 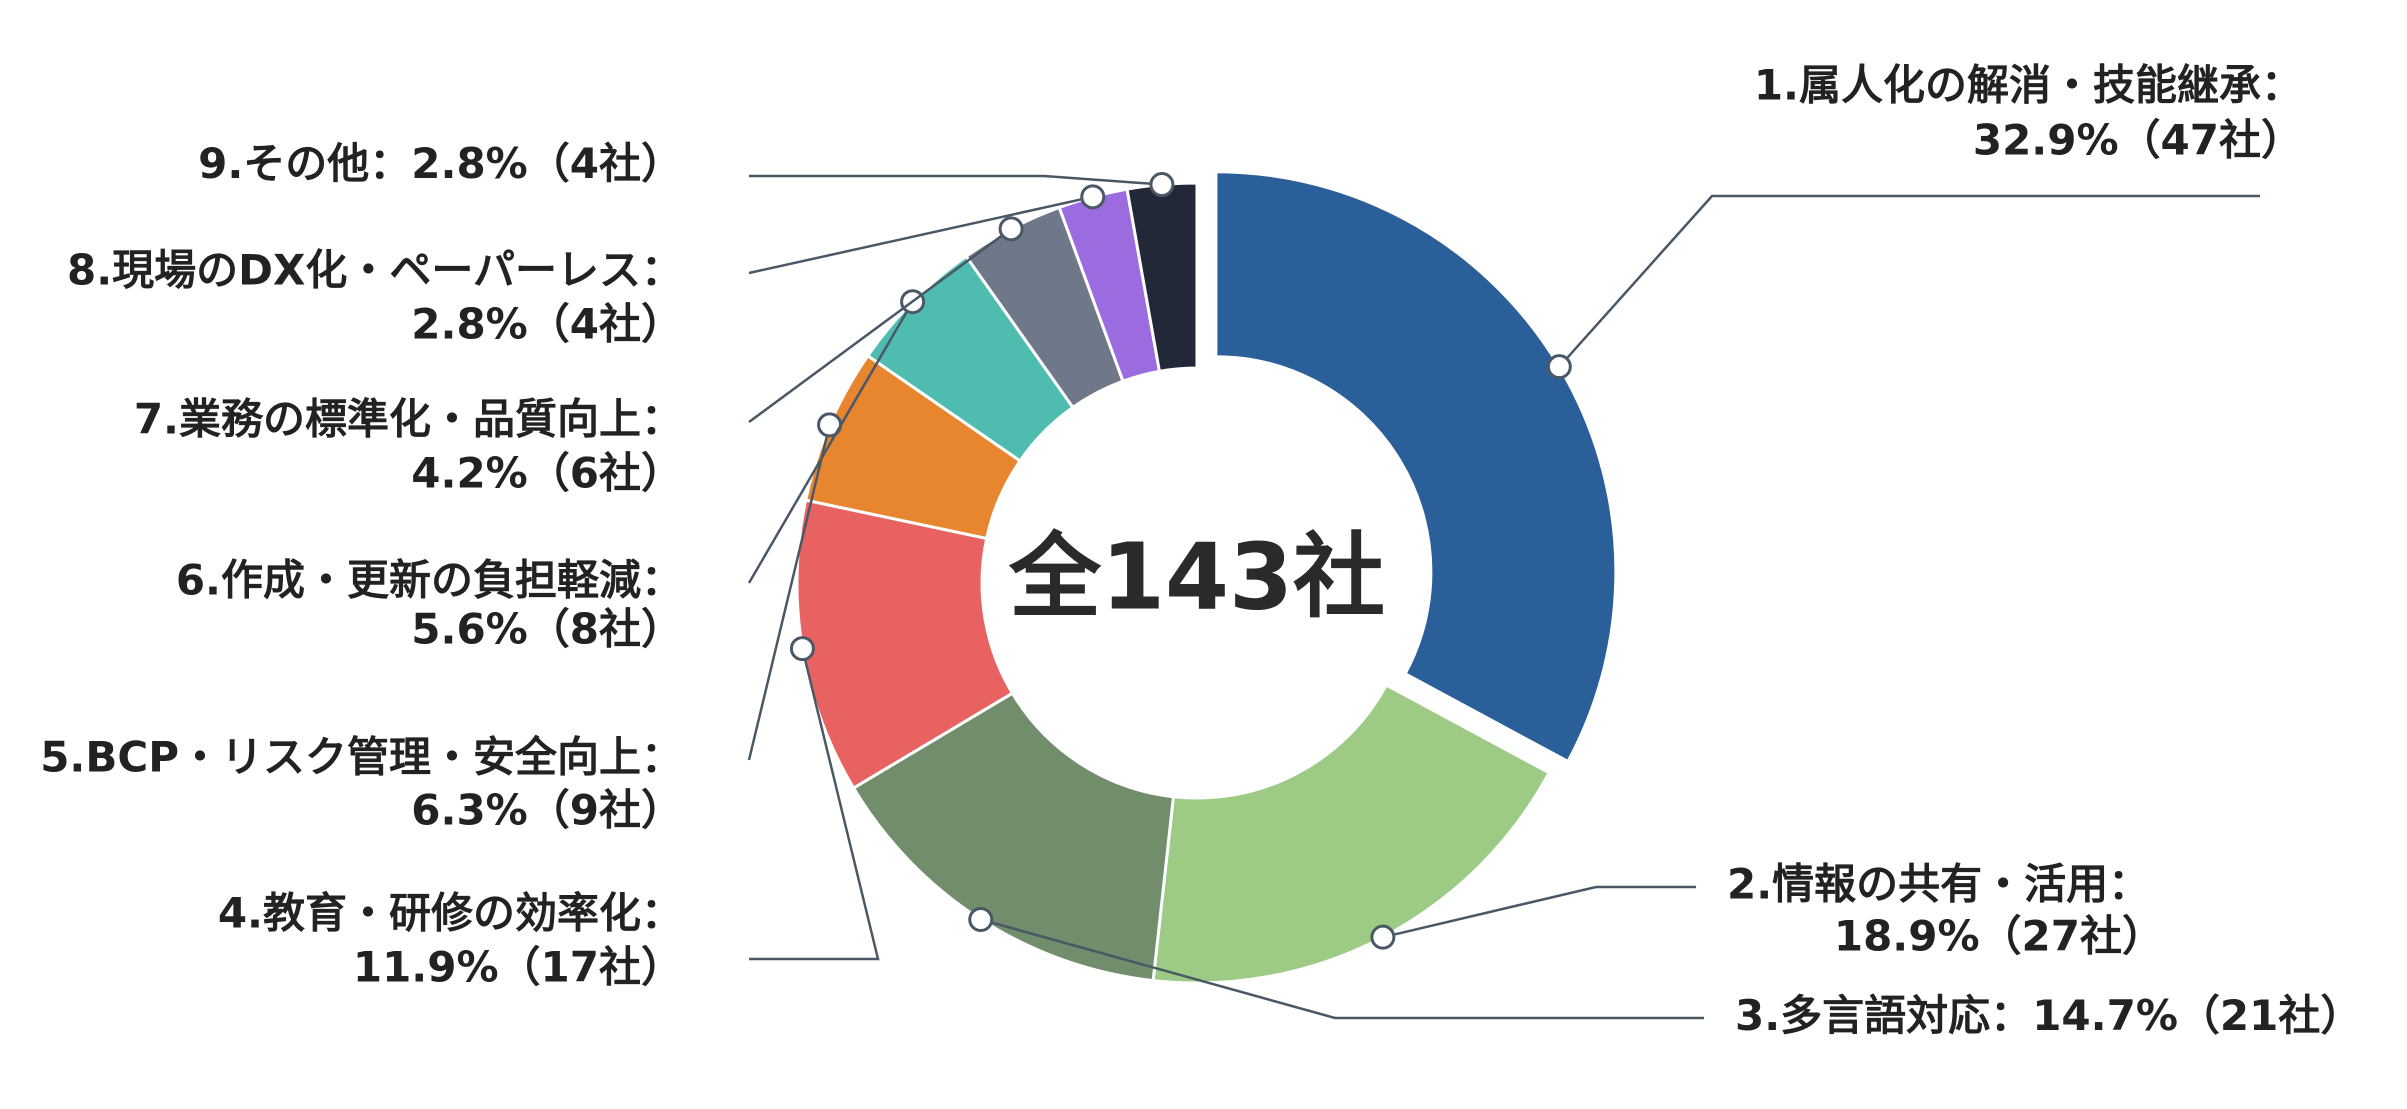 What do you see at coordinates (375, 270) in the screenshot?
I see `category-label: 8.現場のDX化・ペーパーレス：` at bounding box center [375, 270].